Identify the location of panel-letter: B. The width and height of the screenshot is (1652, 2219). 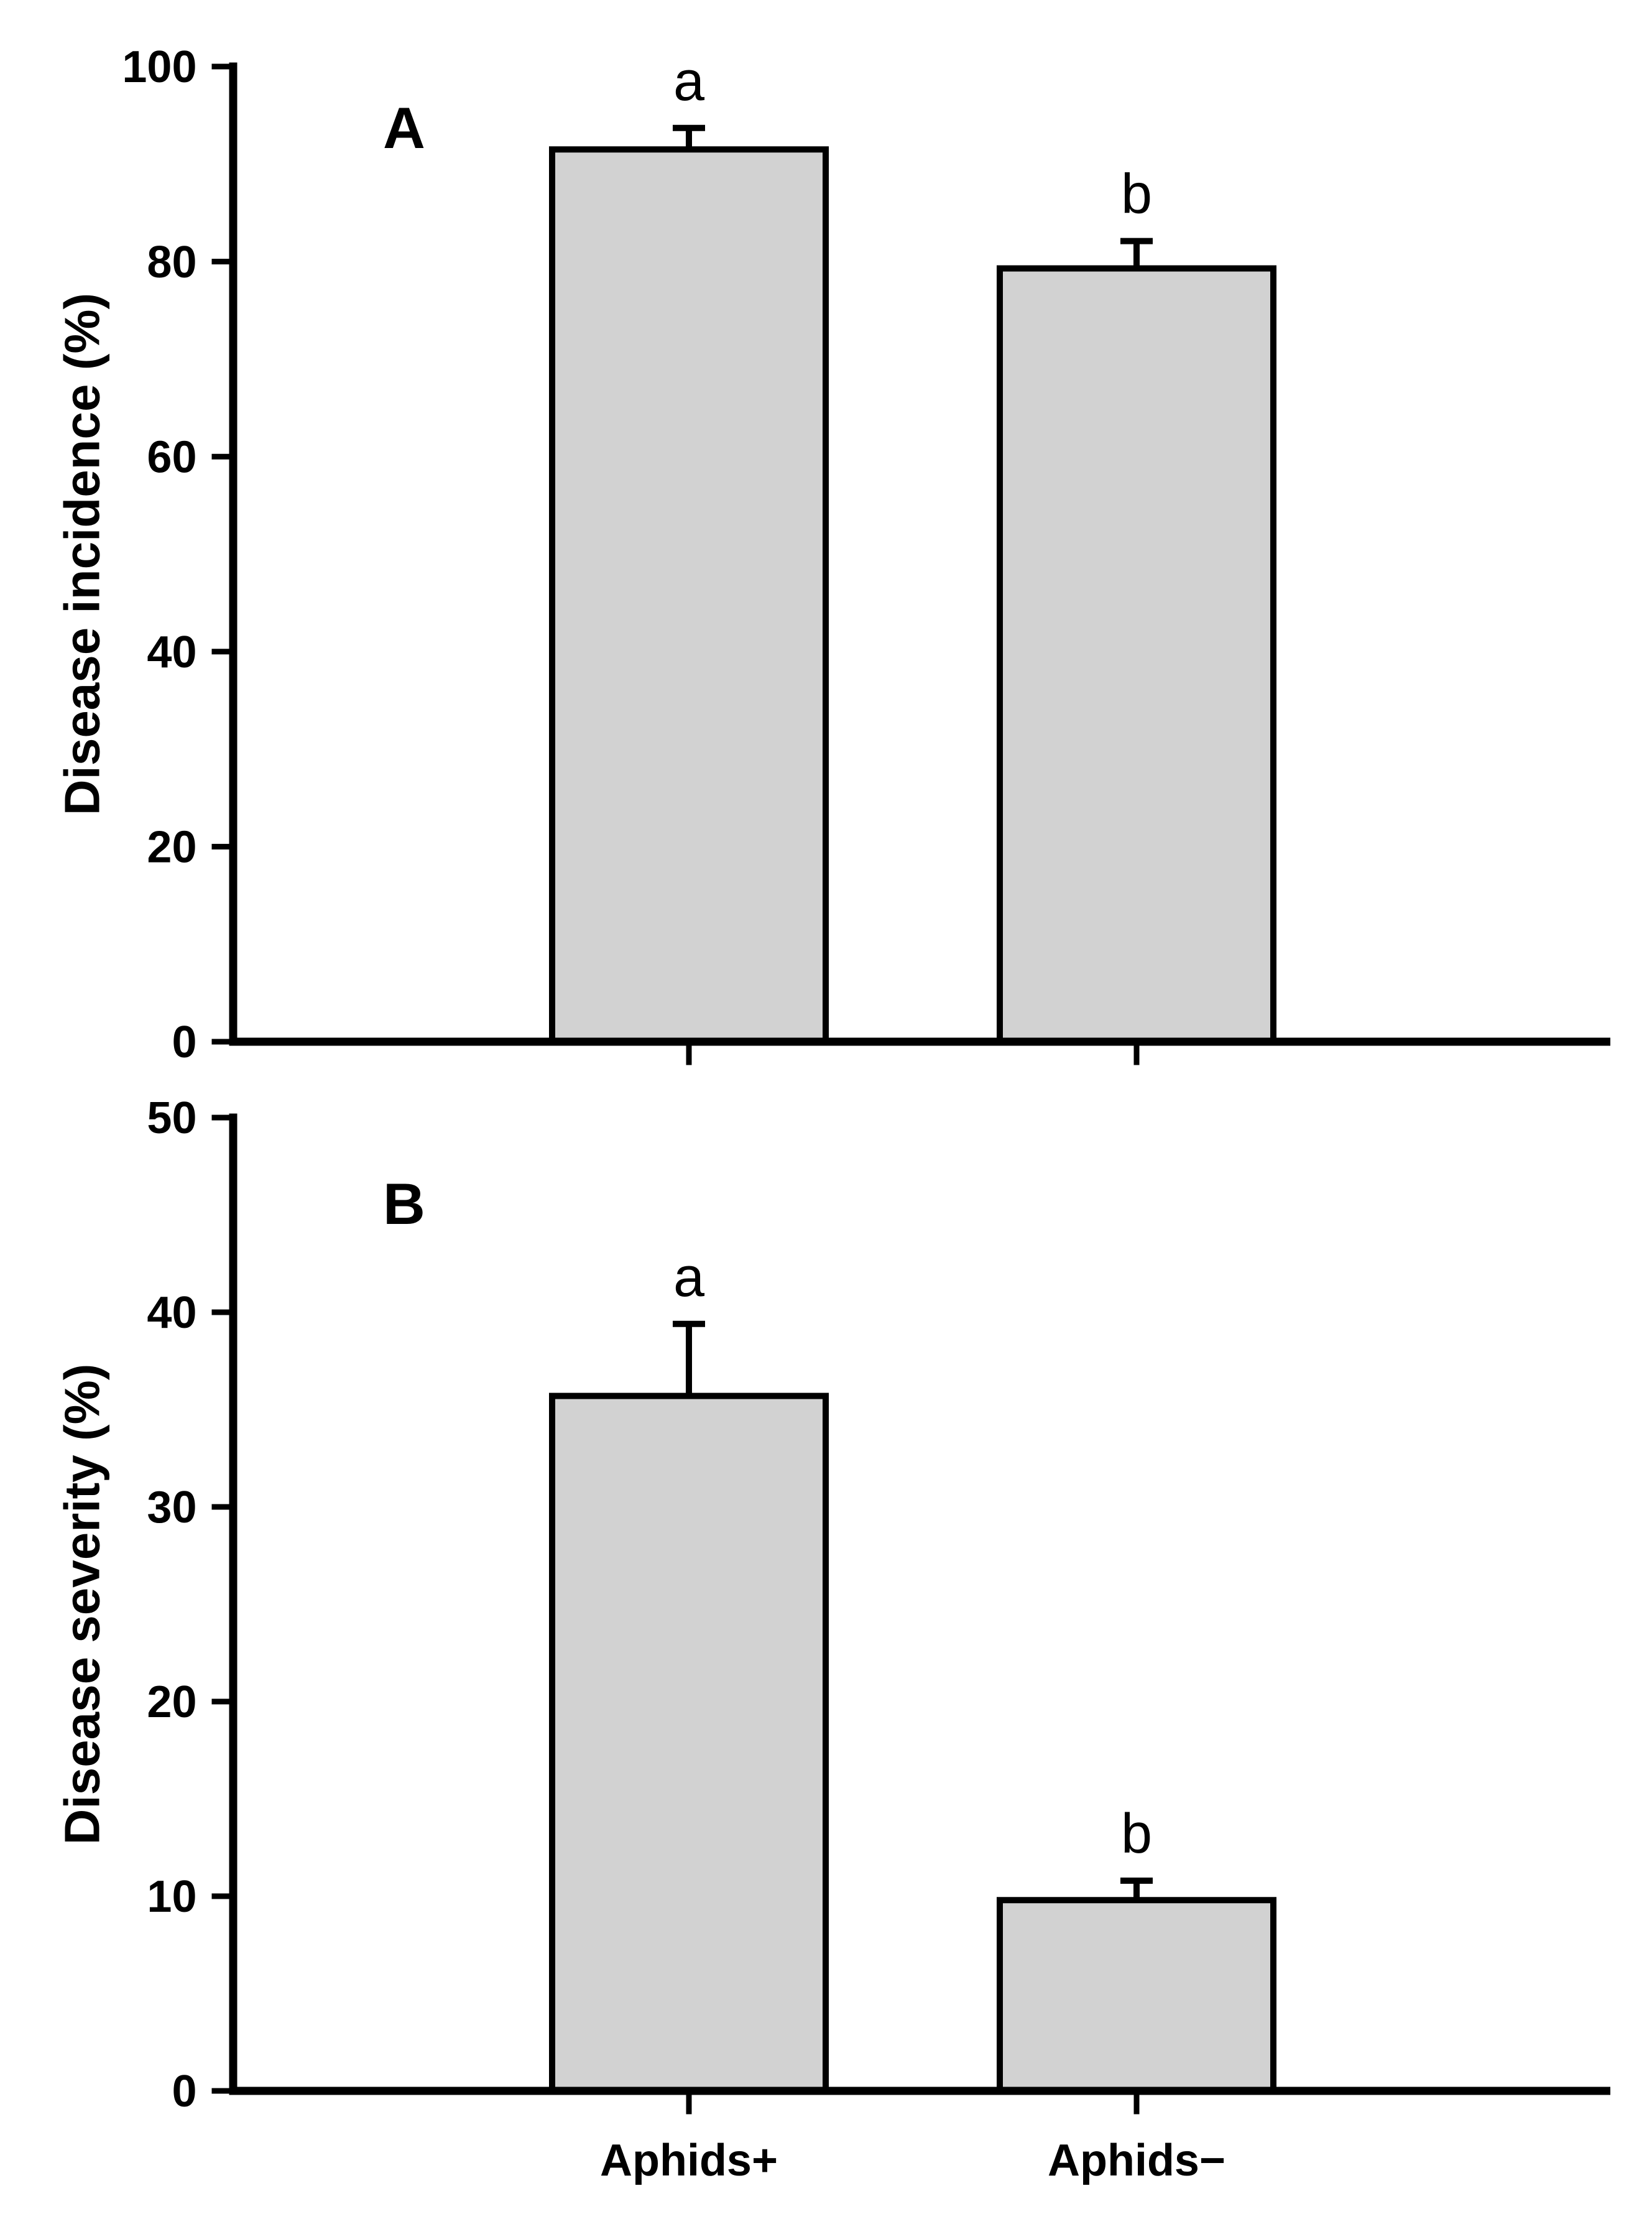
(404, 1203).